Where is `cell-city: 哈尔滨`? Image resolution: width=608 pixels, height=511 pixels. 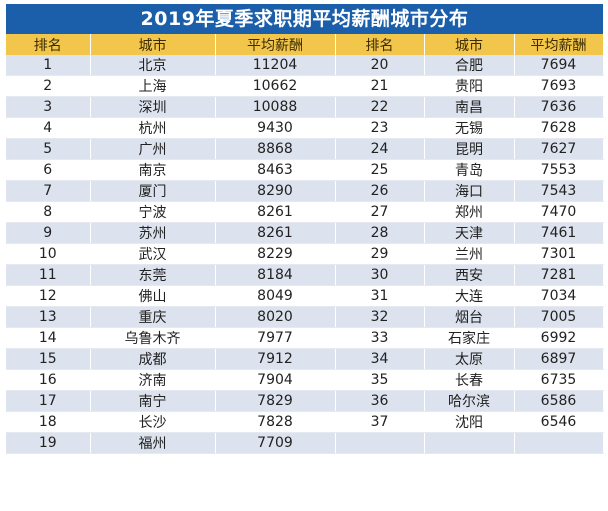 cell-city: 哈尔滨 is located at coordinates (469, 401).